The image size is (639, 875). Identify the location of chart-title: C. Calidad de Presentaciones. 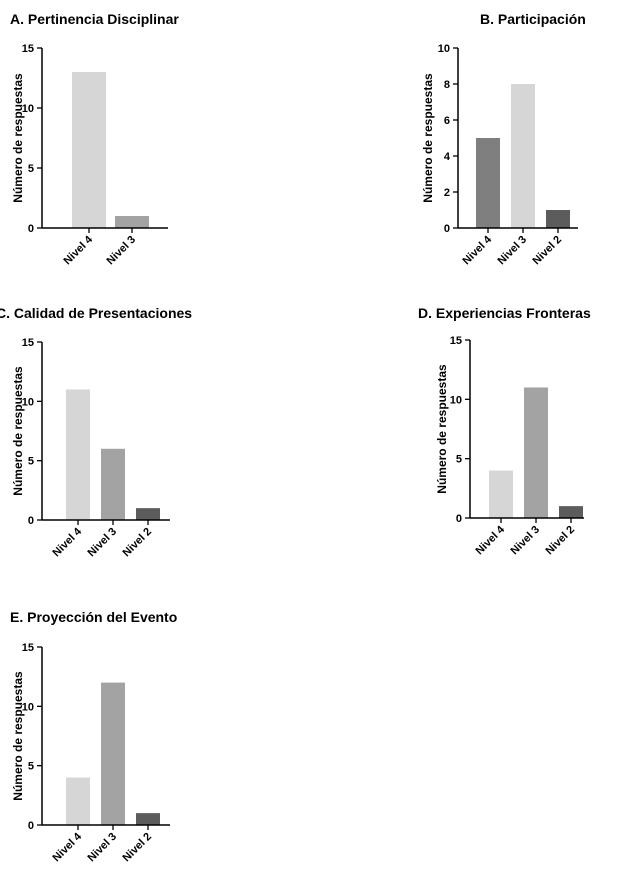
(96, 313).